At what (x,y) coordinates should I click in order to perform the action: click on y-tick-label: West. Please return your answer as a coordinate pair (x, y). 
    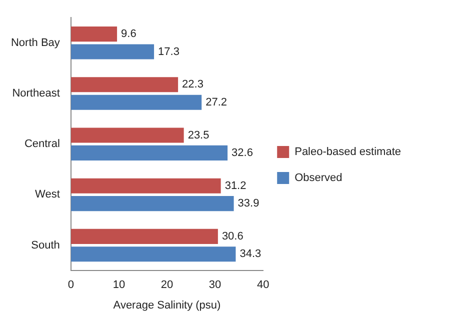
    Looking at the image, I should click on (47, 194).